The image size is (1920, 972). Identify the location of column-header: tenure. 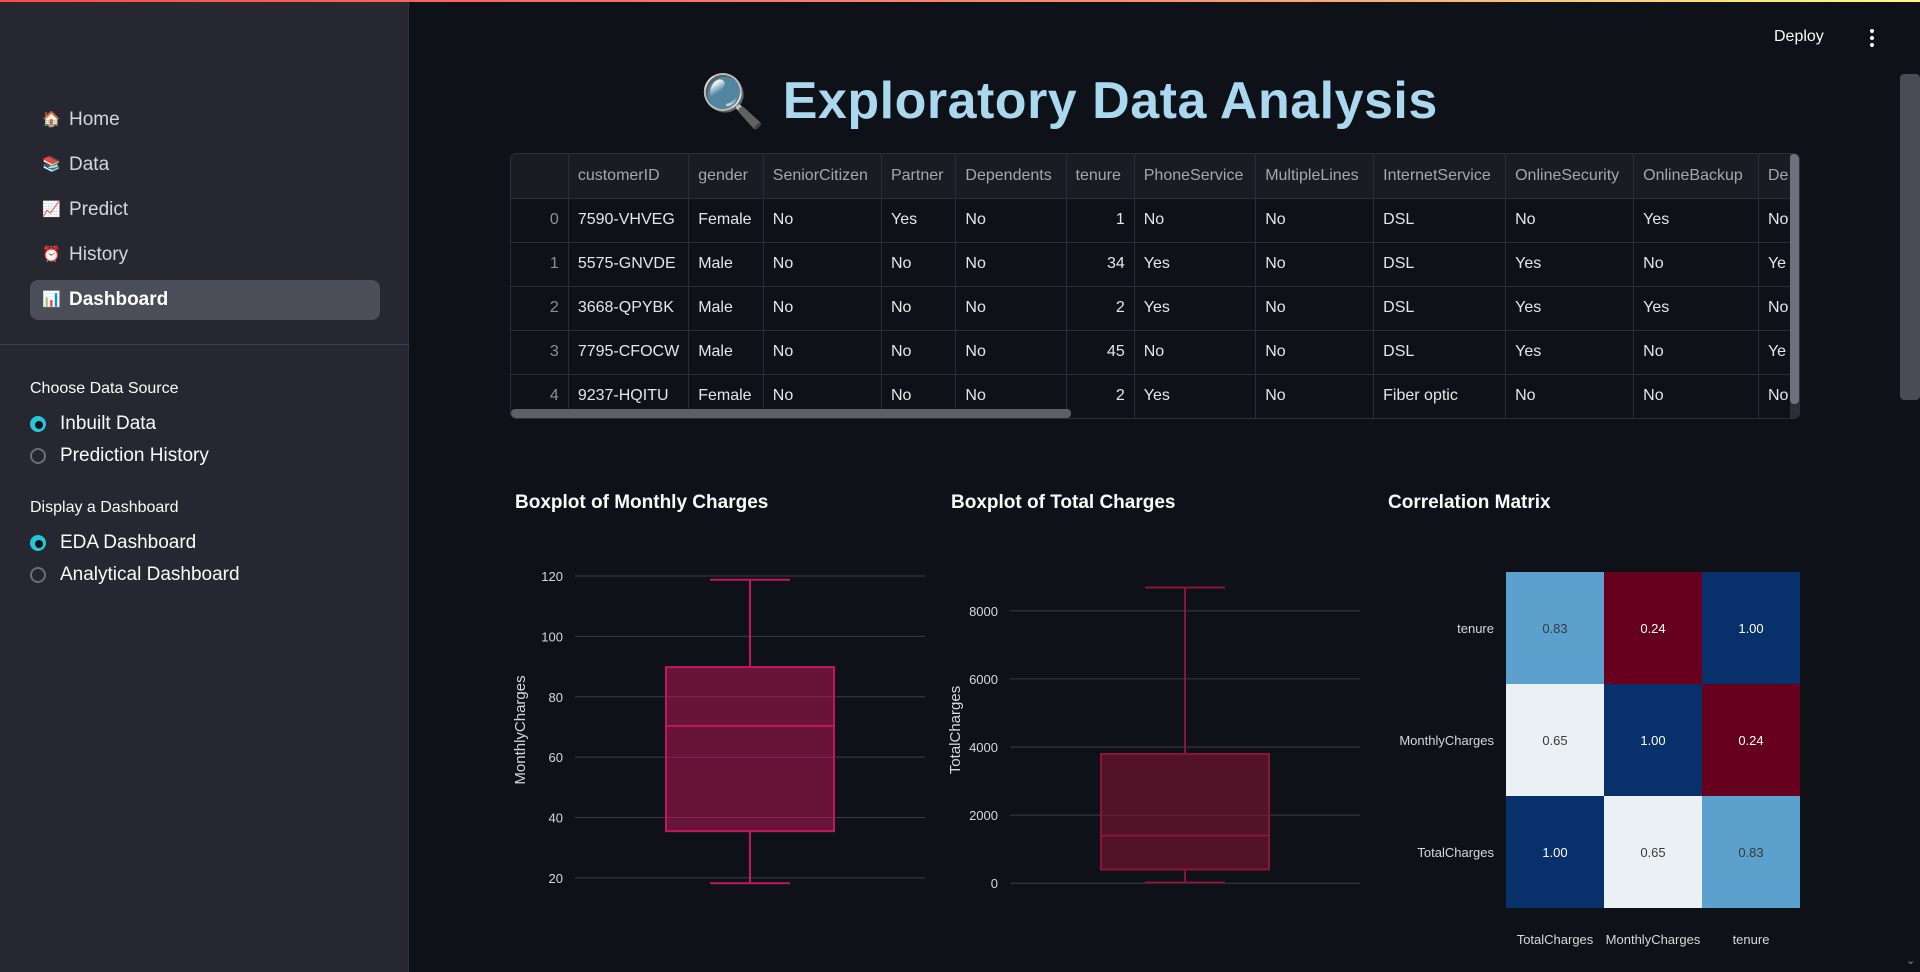
(1100, 176).